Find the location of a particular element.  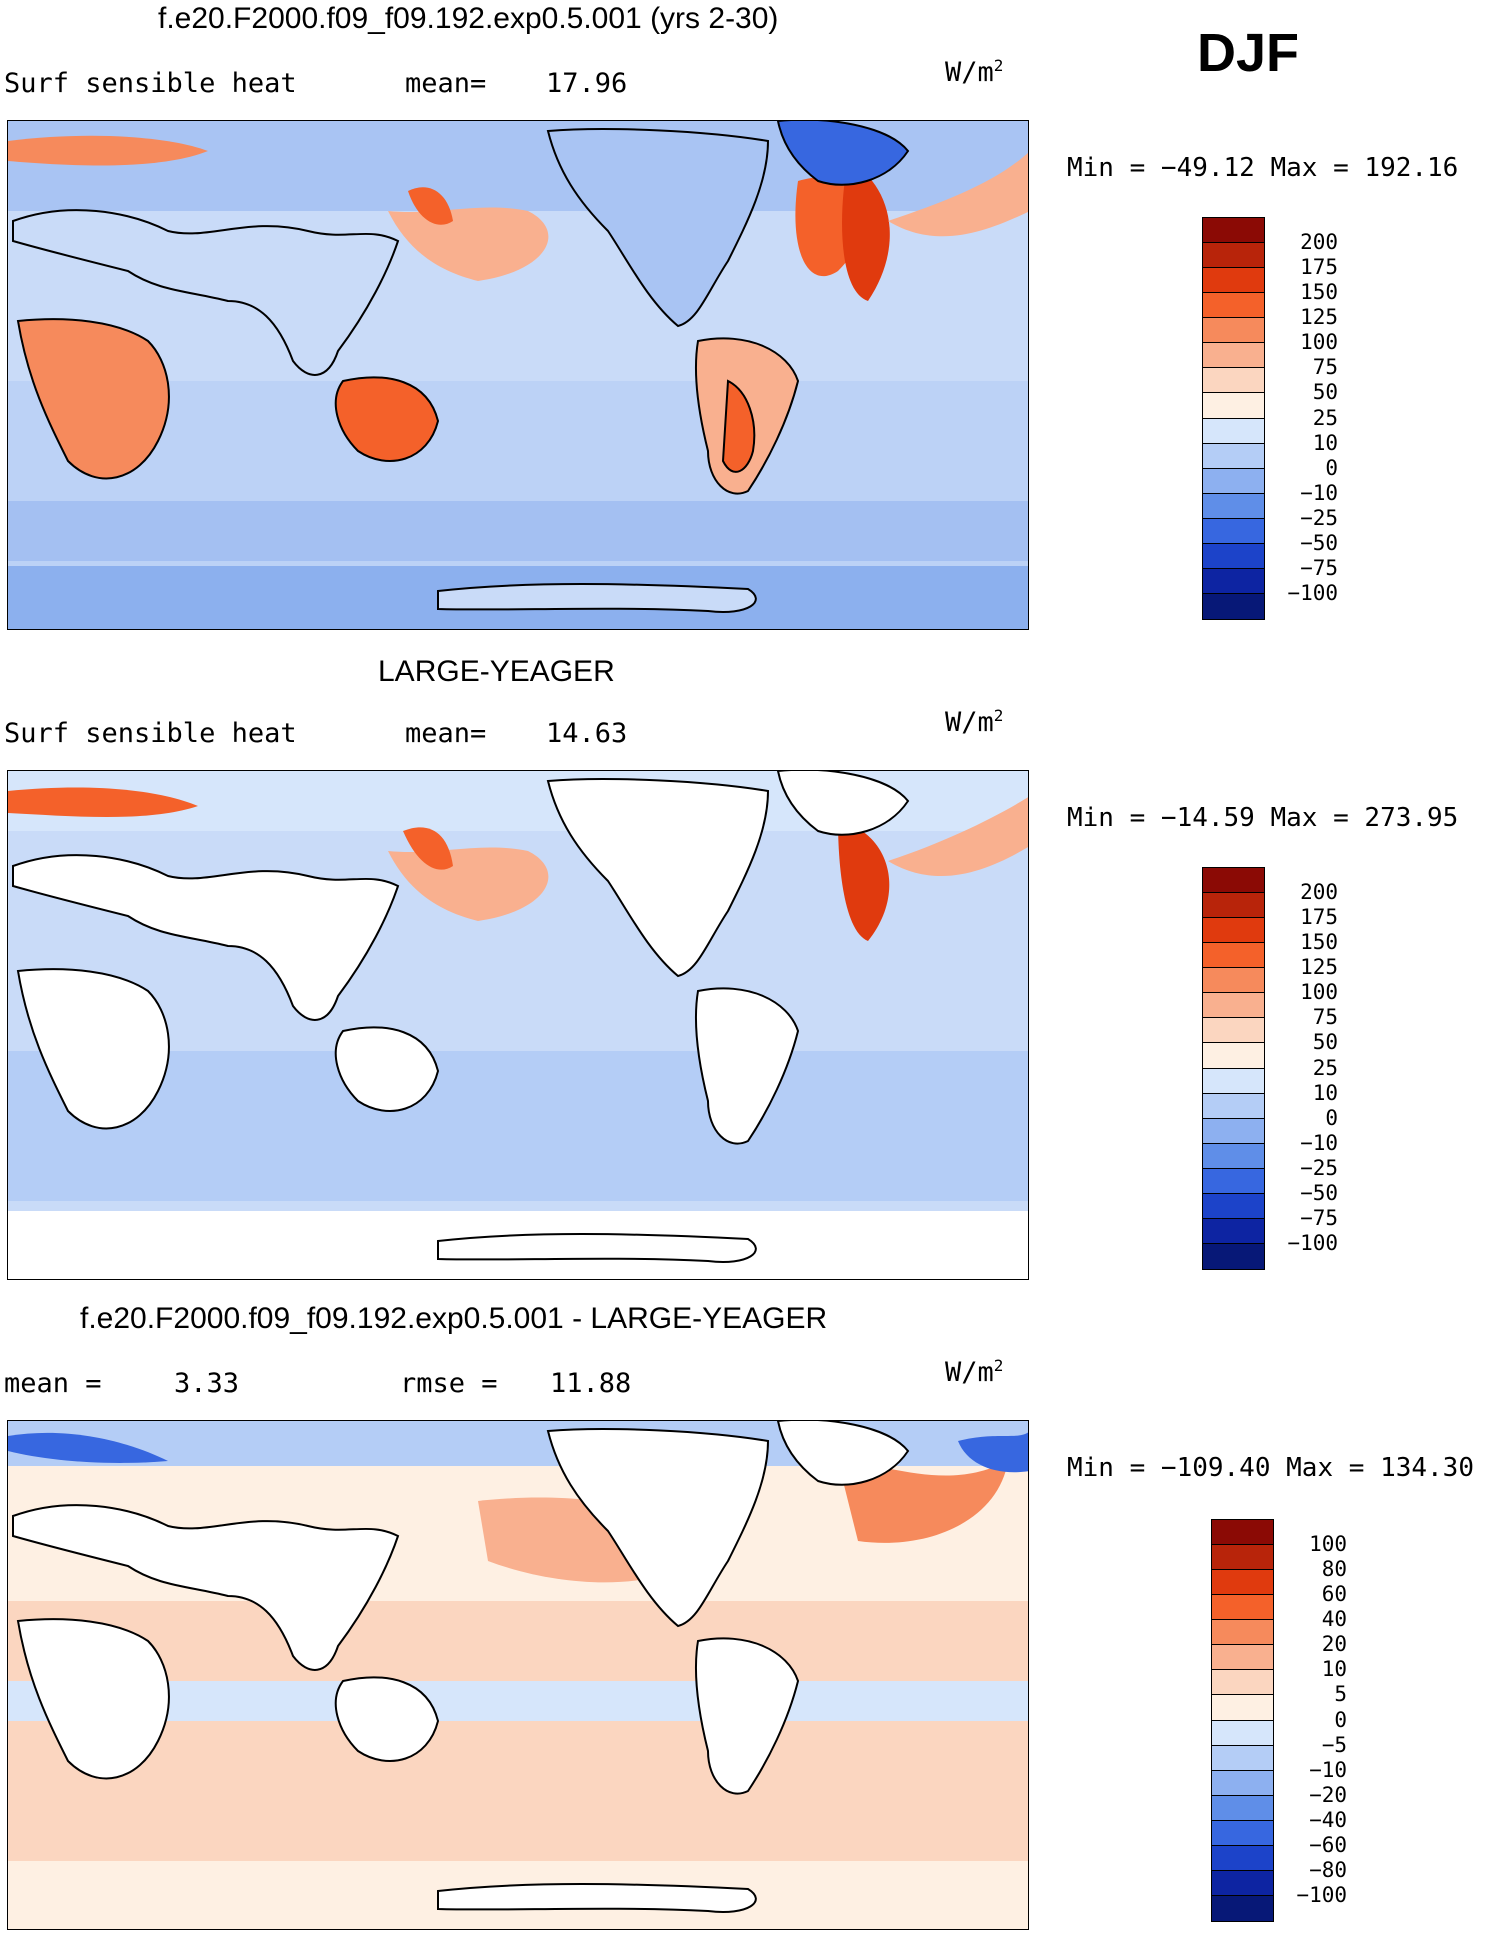

panel-1-minmax: Min = −49.12 Max = 192.16 is located at coordinates (1263, 168).